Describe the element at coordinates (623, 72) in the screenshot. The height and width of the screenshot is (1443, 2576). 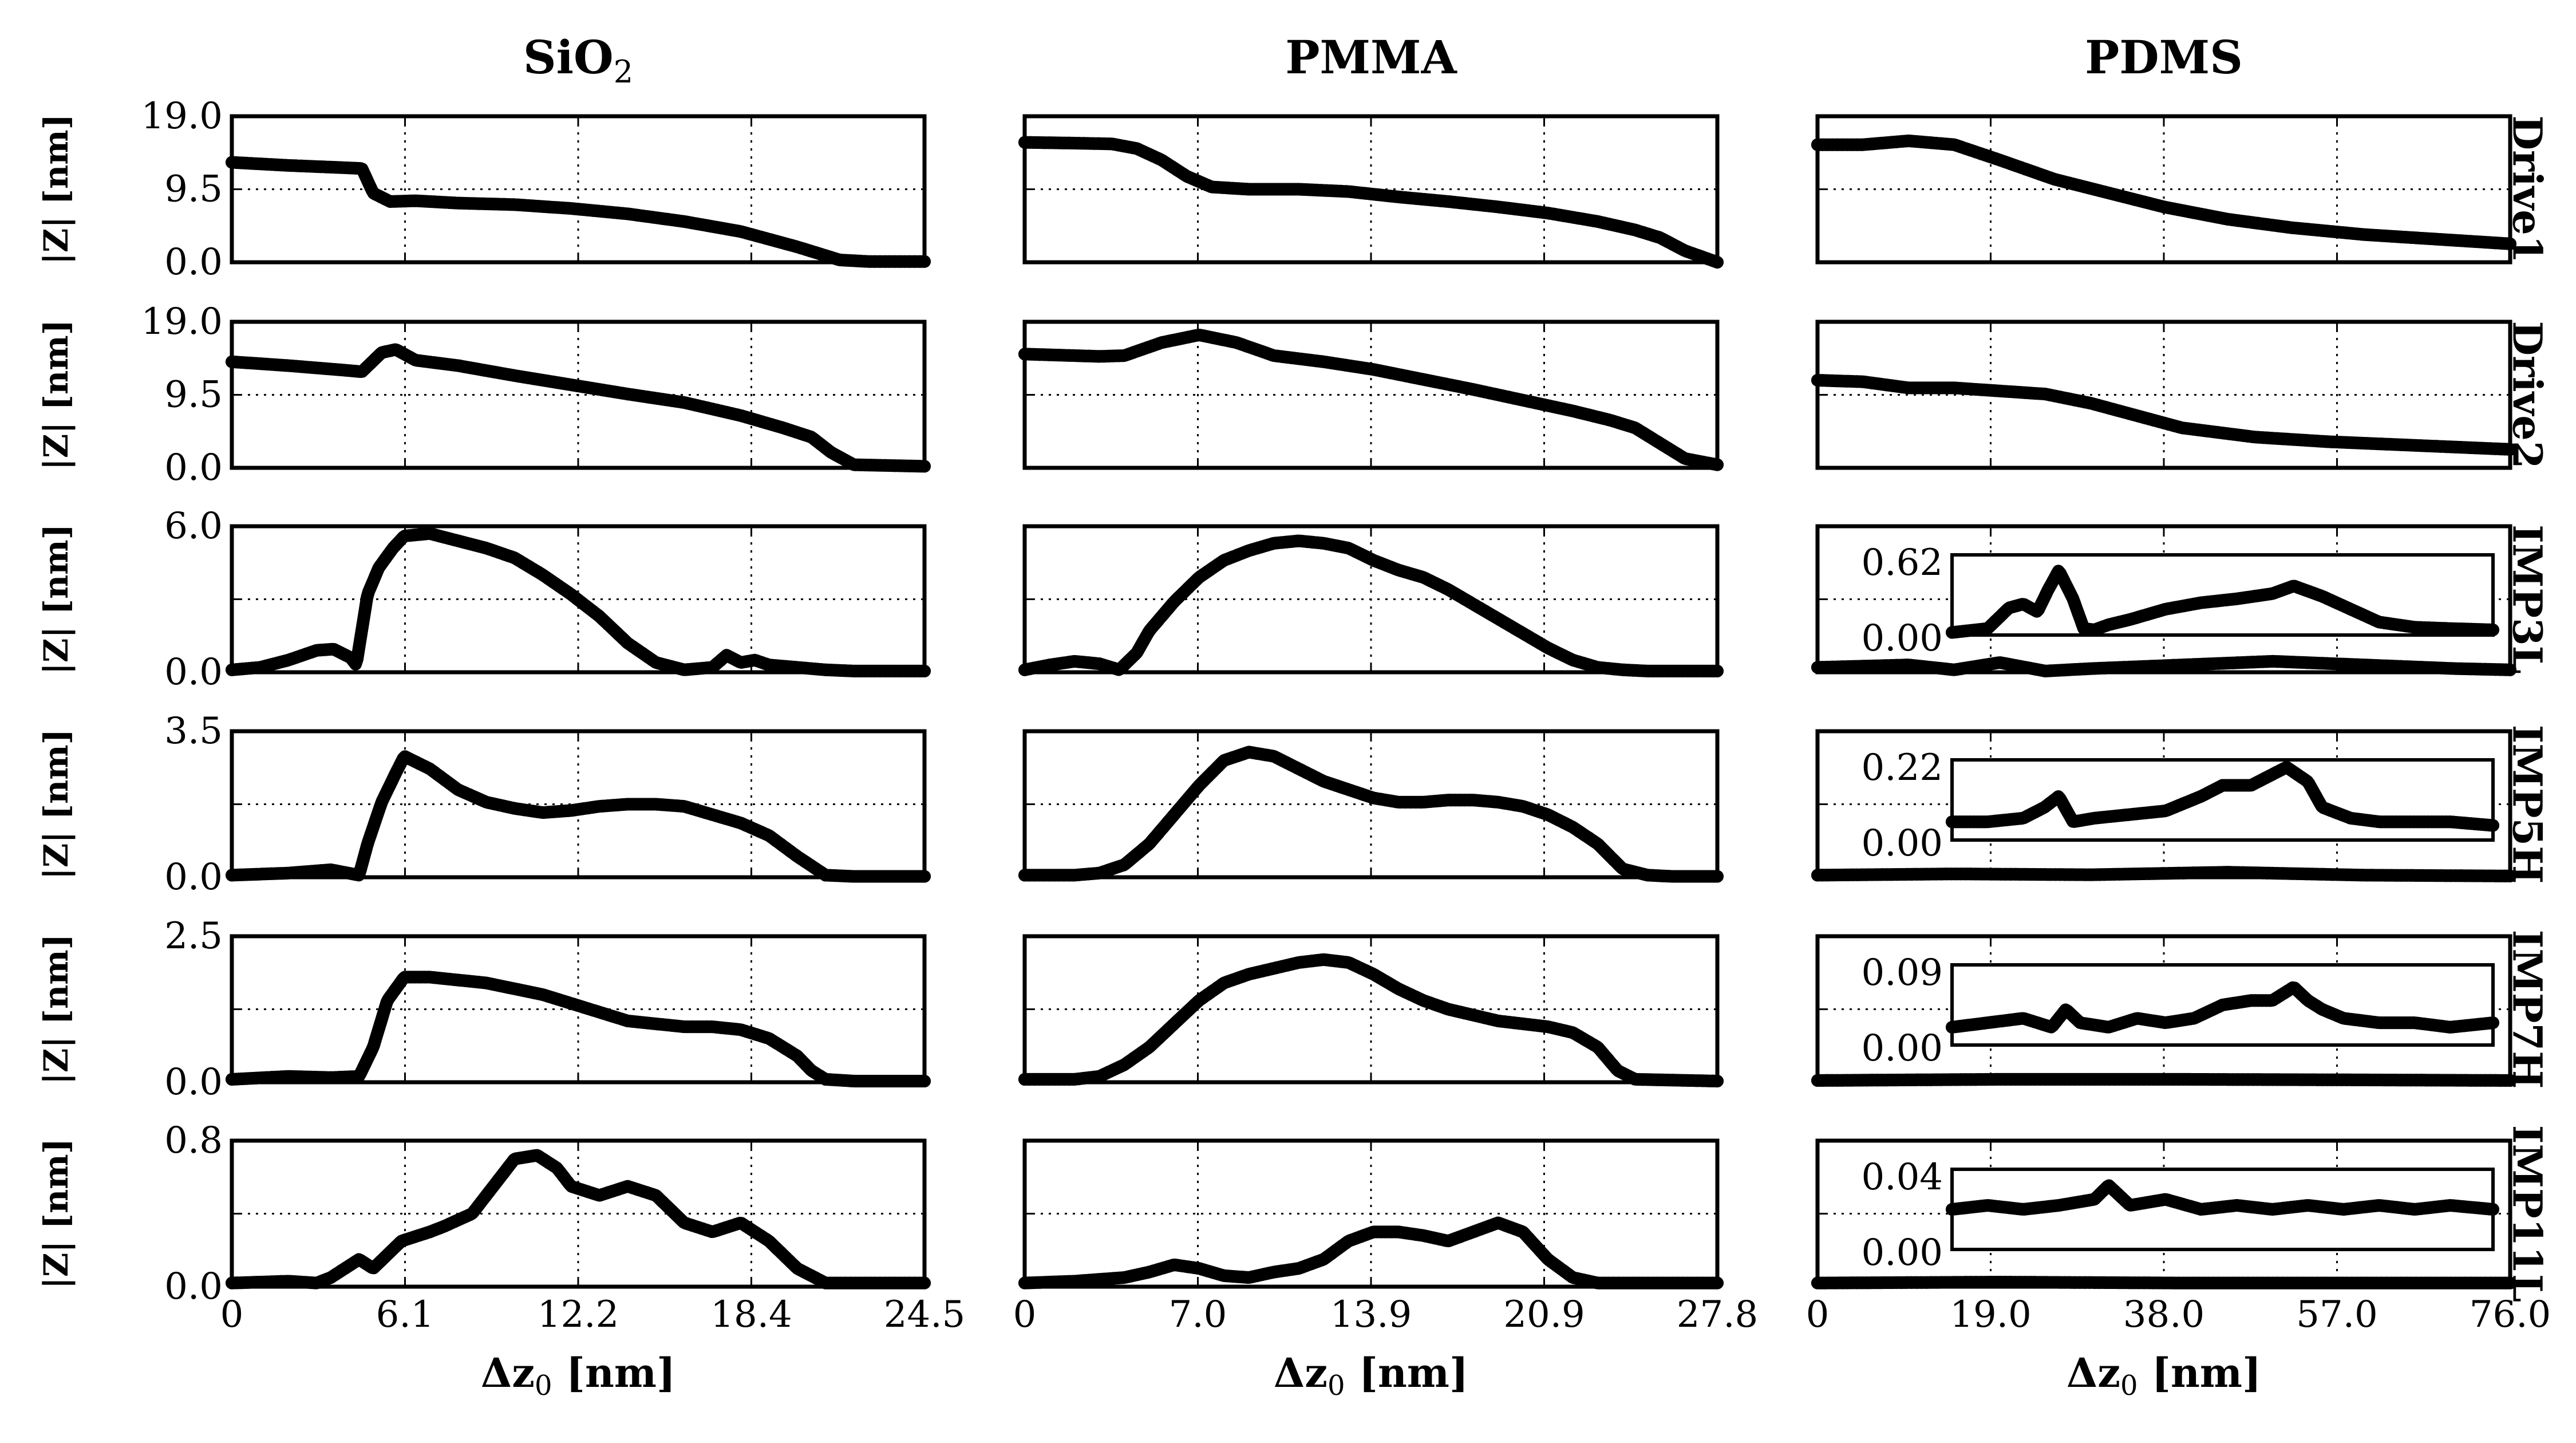
I see `column-title-subscript: 2` at that location.